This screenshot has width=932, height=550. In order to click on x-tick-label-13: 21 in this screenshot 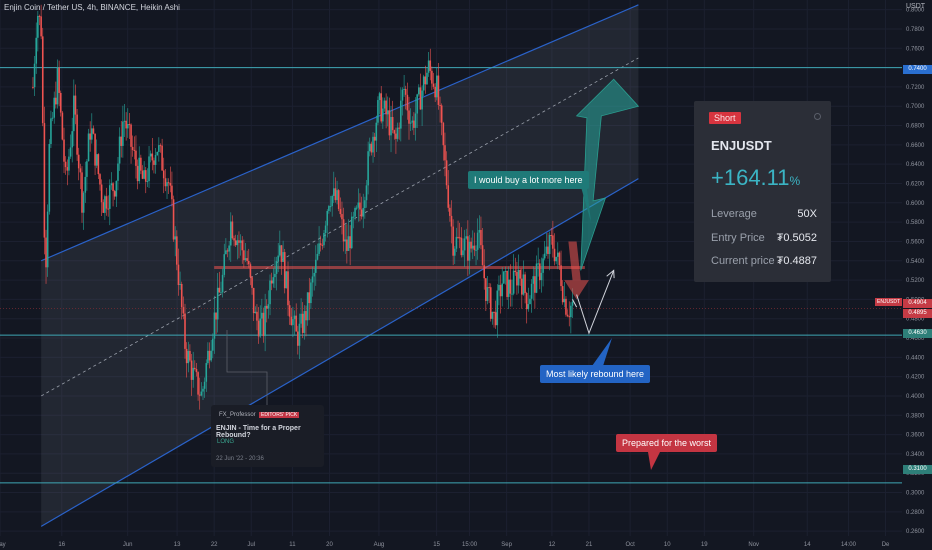, I will do `click(589, 545)`.